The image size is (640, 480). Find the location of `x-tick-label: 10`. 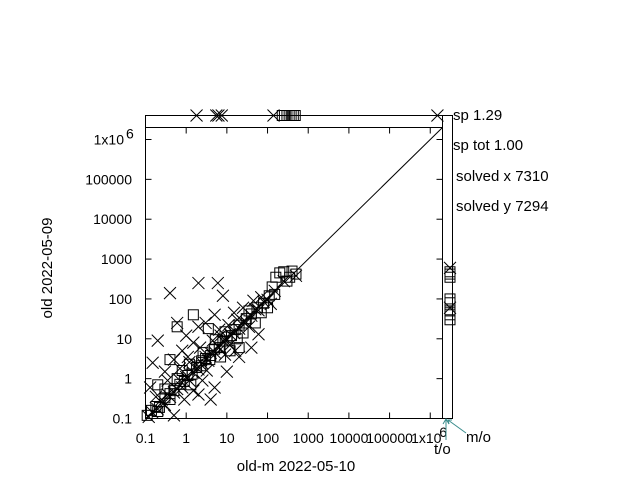

x-tick-label: 10 is located at coordinates (227, 438).